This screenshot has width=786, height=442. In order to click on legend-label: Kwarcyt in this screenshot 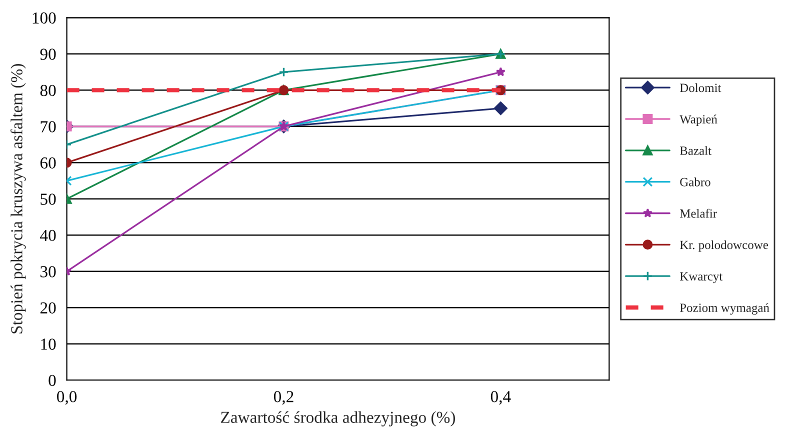, I will do `click(701, 278)`.